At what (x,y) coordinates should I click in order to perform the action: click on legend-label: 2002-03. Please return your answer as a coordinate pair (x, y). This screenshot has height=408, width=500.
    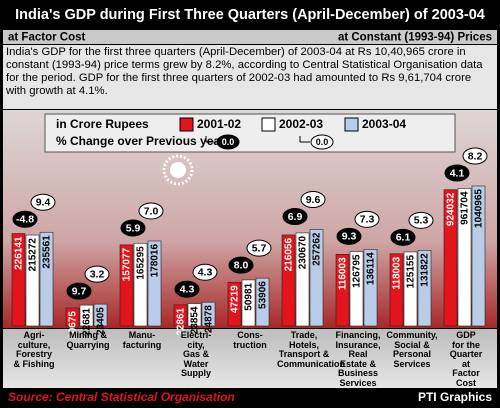
    Looking at the image, I should click on (301, 124).